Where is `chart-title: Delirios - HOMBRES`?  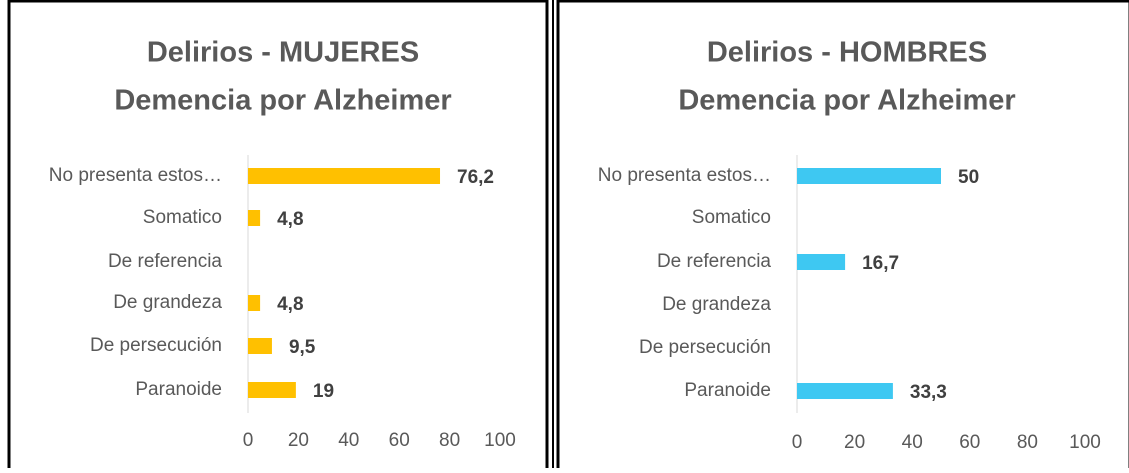
chart-title: Delirios - HOMBRES is located at coordinates (847, 53).